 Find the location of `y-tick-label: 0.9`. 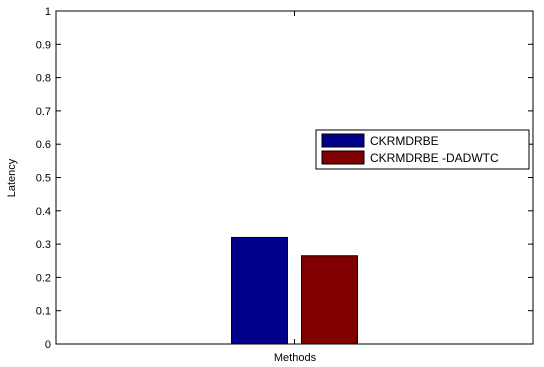

y-tick-label: 0.9 is located at coordinates (43, 45).